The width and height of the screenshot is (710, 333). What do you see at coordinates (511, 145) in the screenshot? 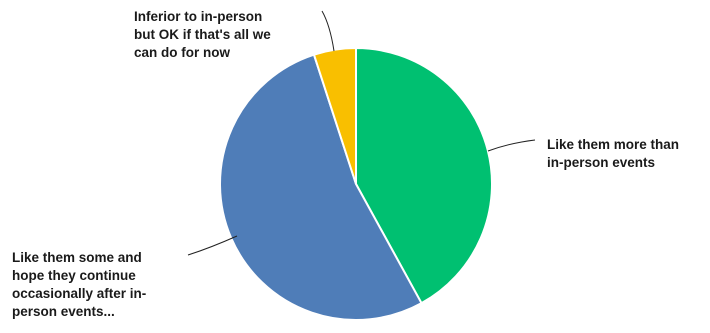
I see `leader-line-like-more` at bounding box center [511, 145].